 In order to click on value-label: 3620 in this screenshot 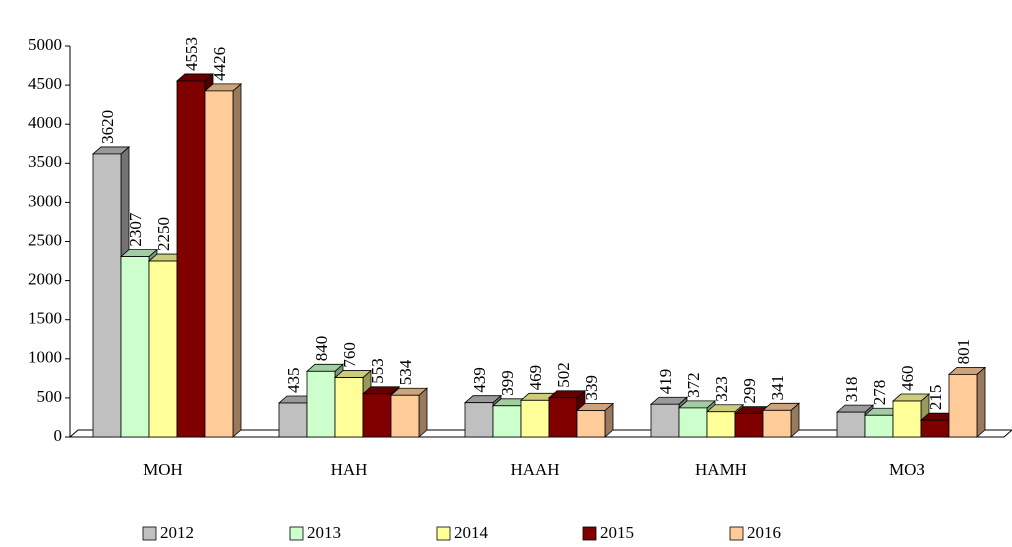, I will do `click(107, 127)`.